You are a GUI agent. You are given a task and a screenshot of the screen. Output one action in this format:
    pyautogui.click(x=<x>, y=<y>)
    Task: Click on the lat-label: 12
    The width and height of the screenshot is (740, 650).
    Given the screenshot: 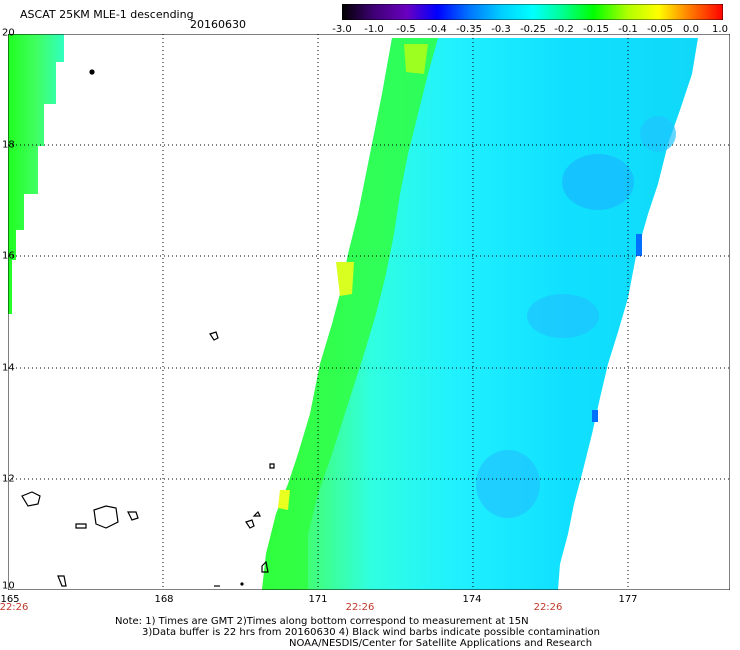 What is the action you would take?
    pyautogui.click(x=8, y=479)
    